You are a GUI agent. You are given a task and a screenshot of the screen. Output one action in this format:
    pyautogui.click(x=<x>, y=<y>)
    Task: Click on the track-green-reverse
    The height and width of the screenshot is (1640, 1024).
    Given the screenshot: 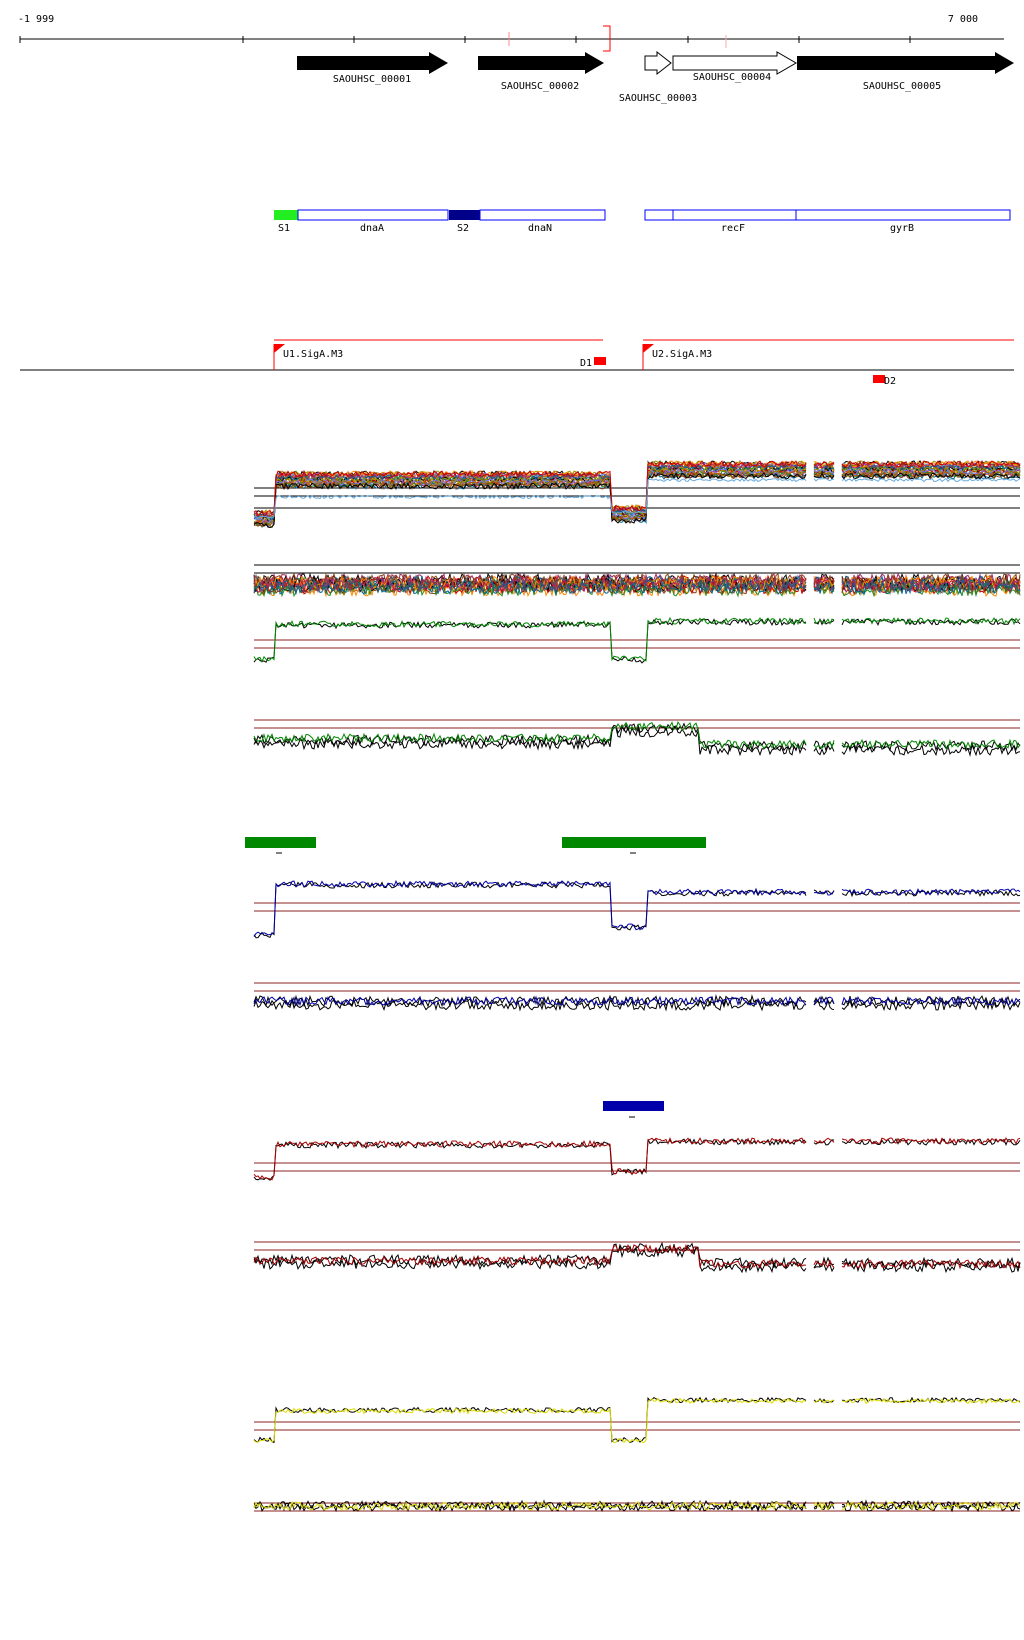 What is the action you would take?
    pyautogui.click(x=637, y=738)
    